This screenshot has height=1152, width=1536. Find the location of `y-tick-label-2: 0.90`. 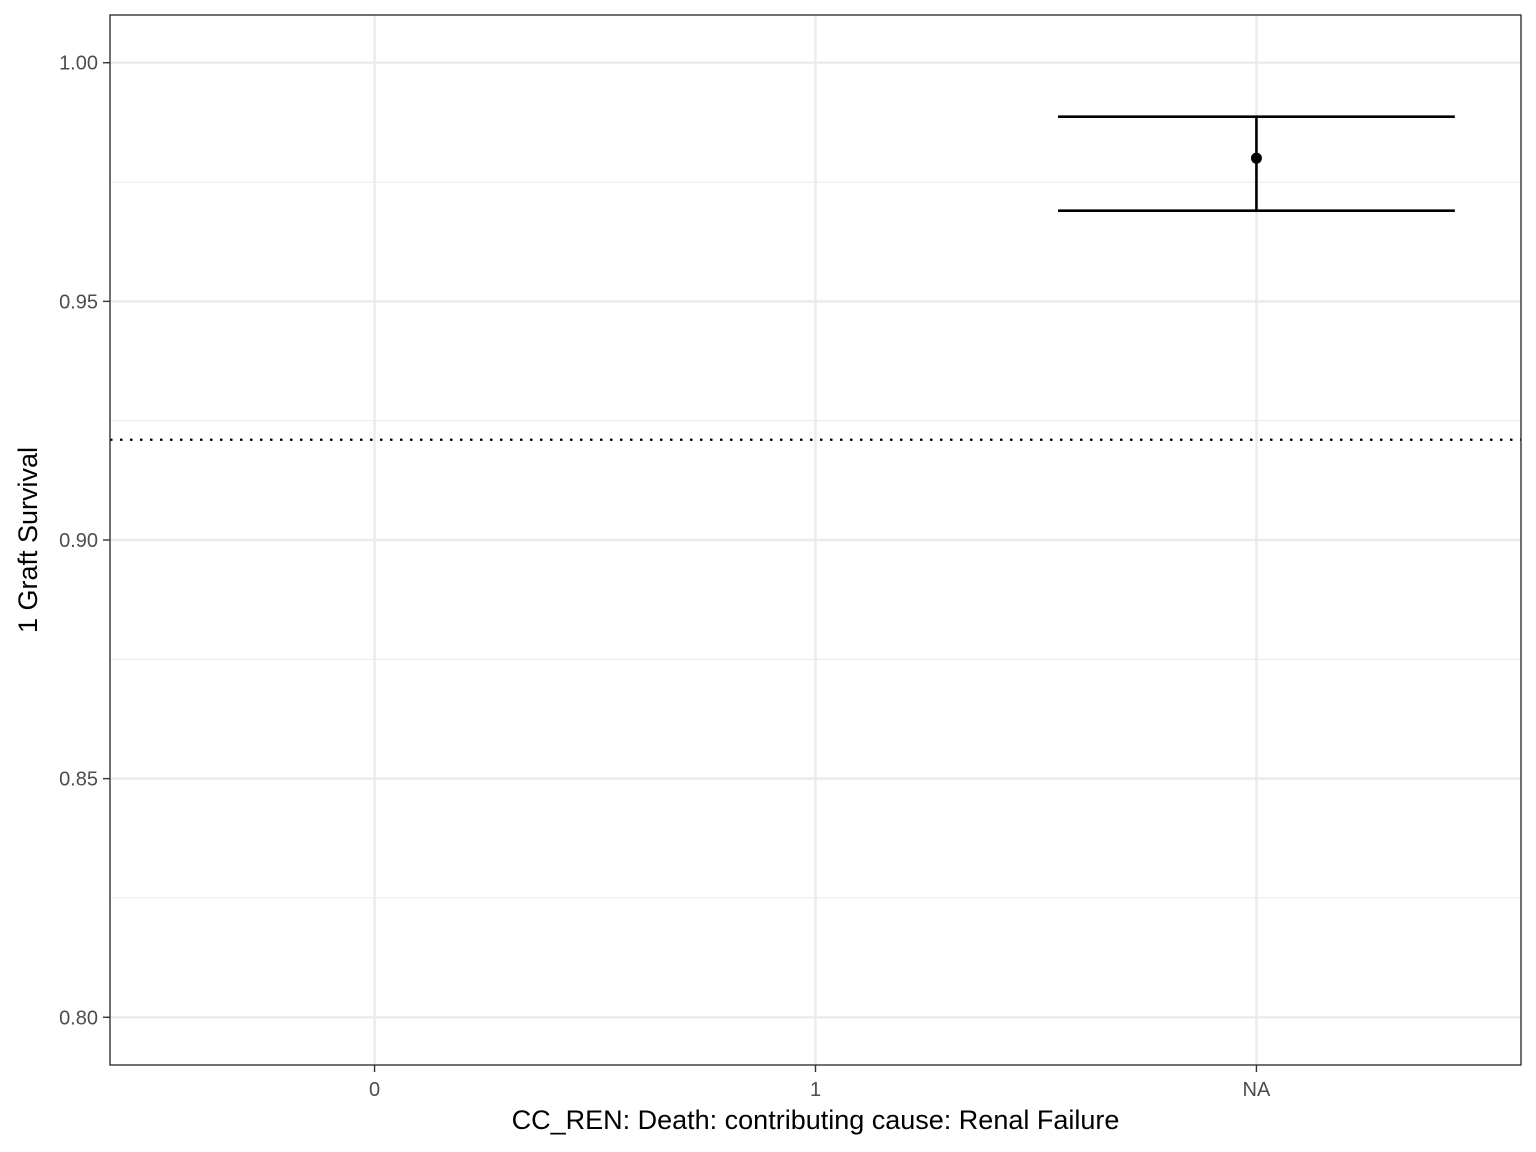

y-tick-label-2: 0.90 is located at coordinates (78, 541).